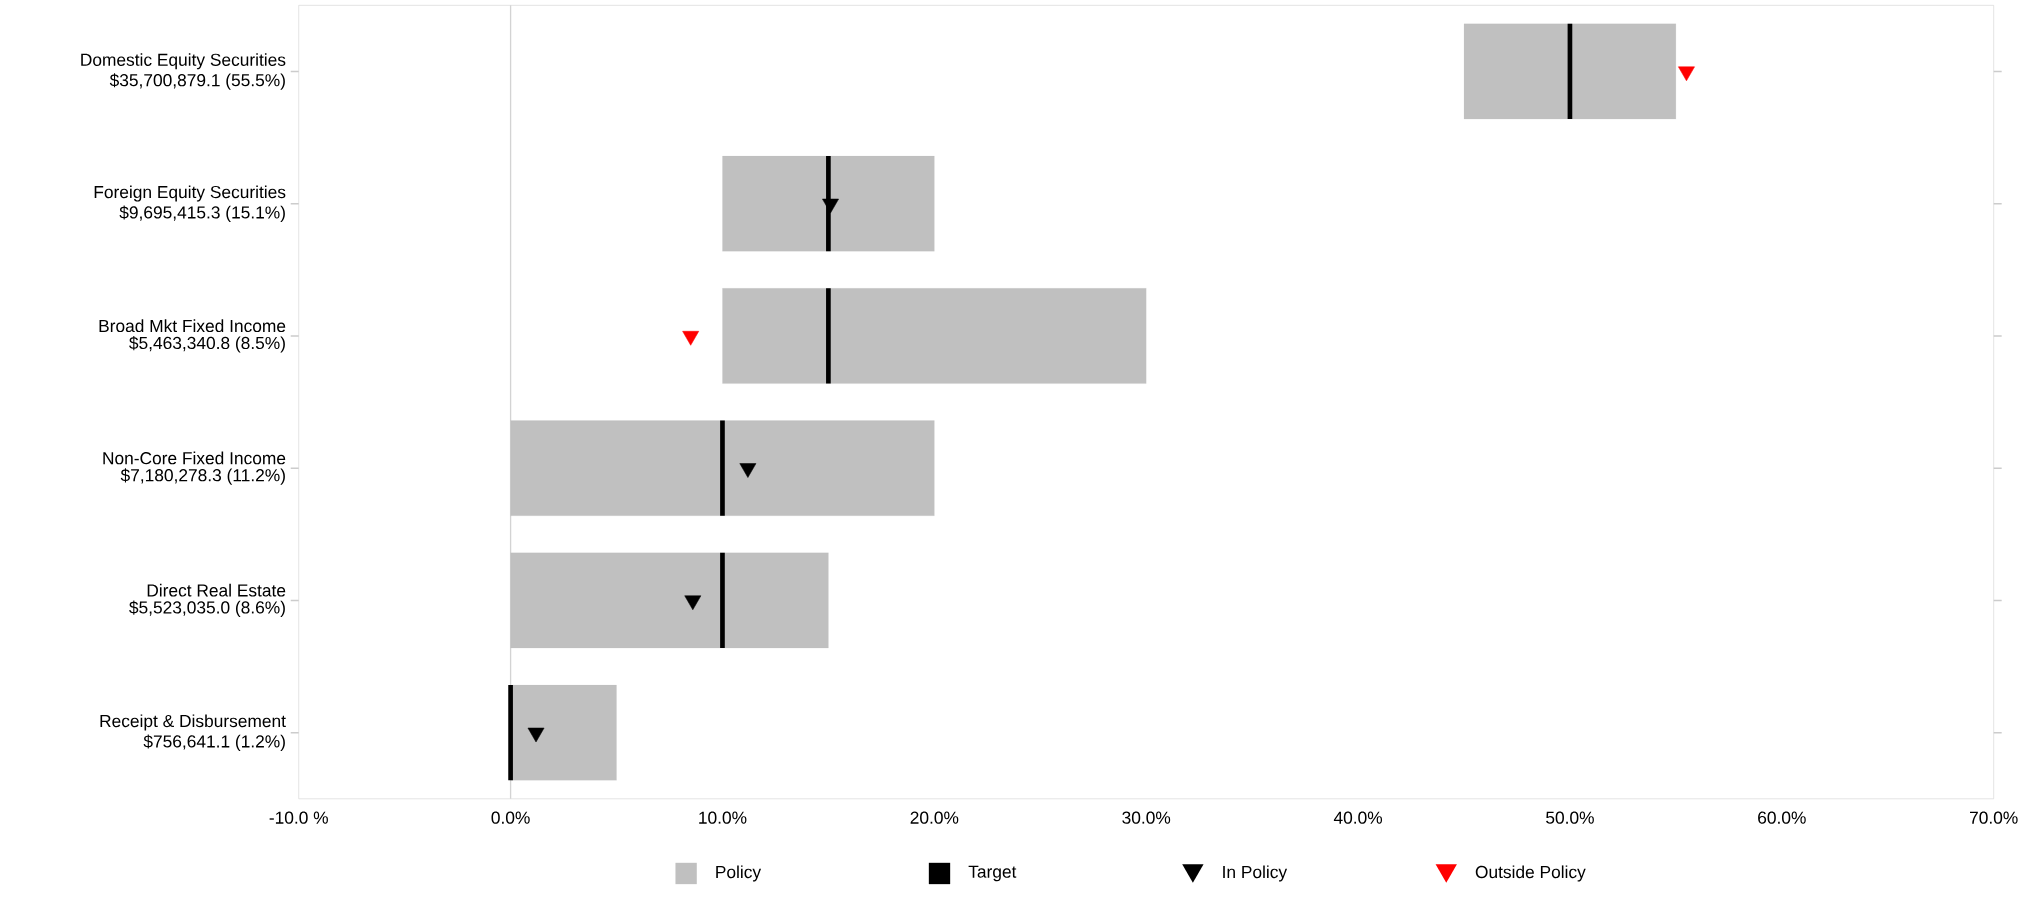 The height and width of the screenshot is (897, 2019). I want to click on text: $5,463,340.8 (8.5%), so click(207, 344).